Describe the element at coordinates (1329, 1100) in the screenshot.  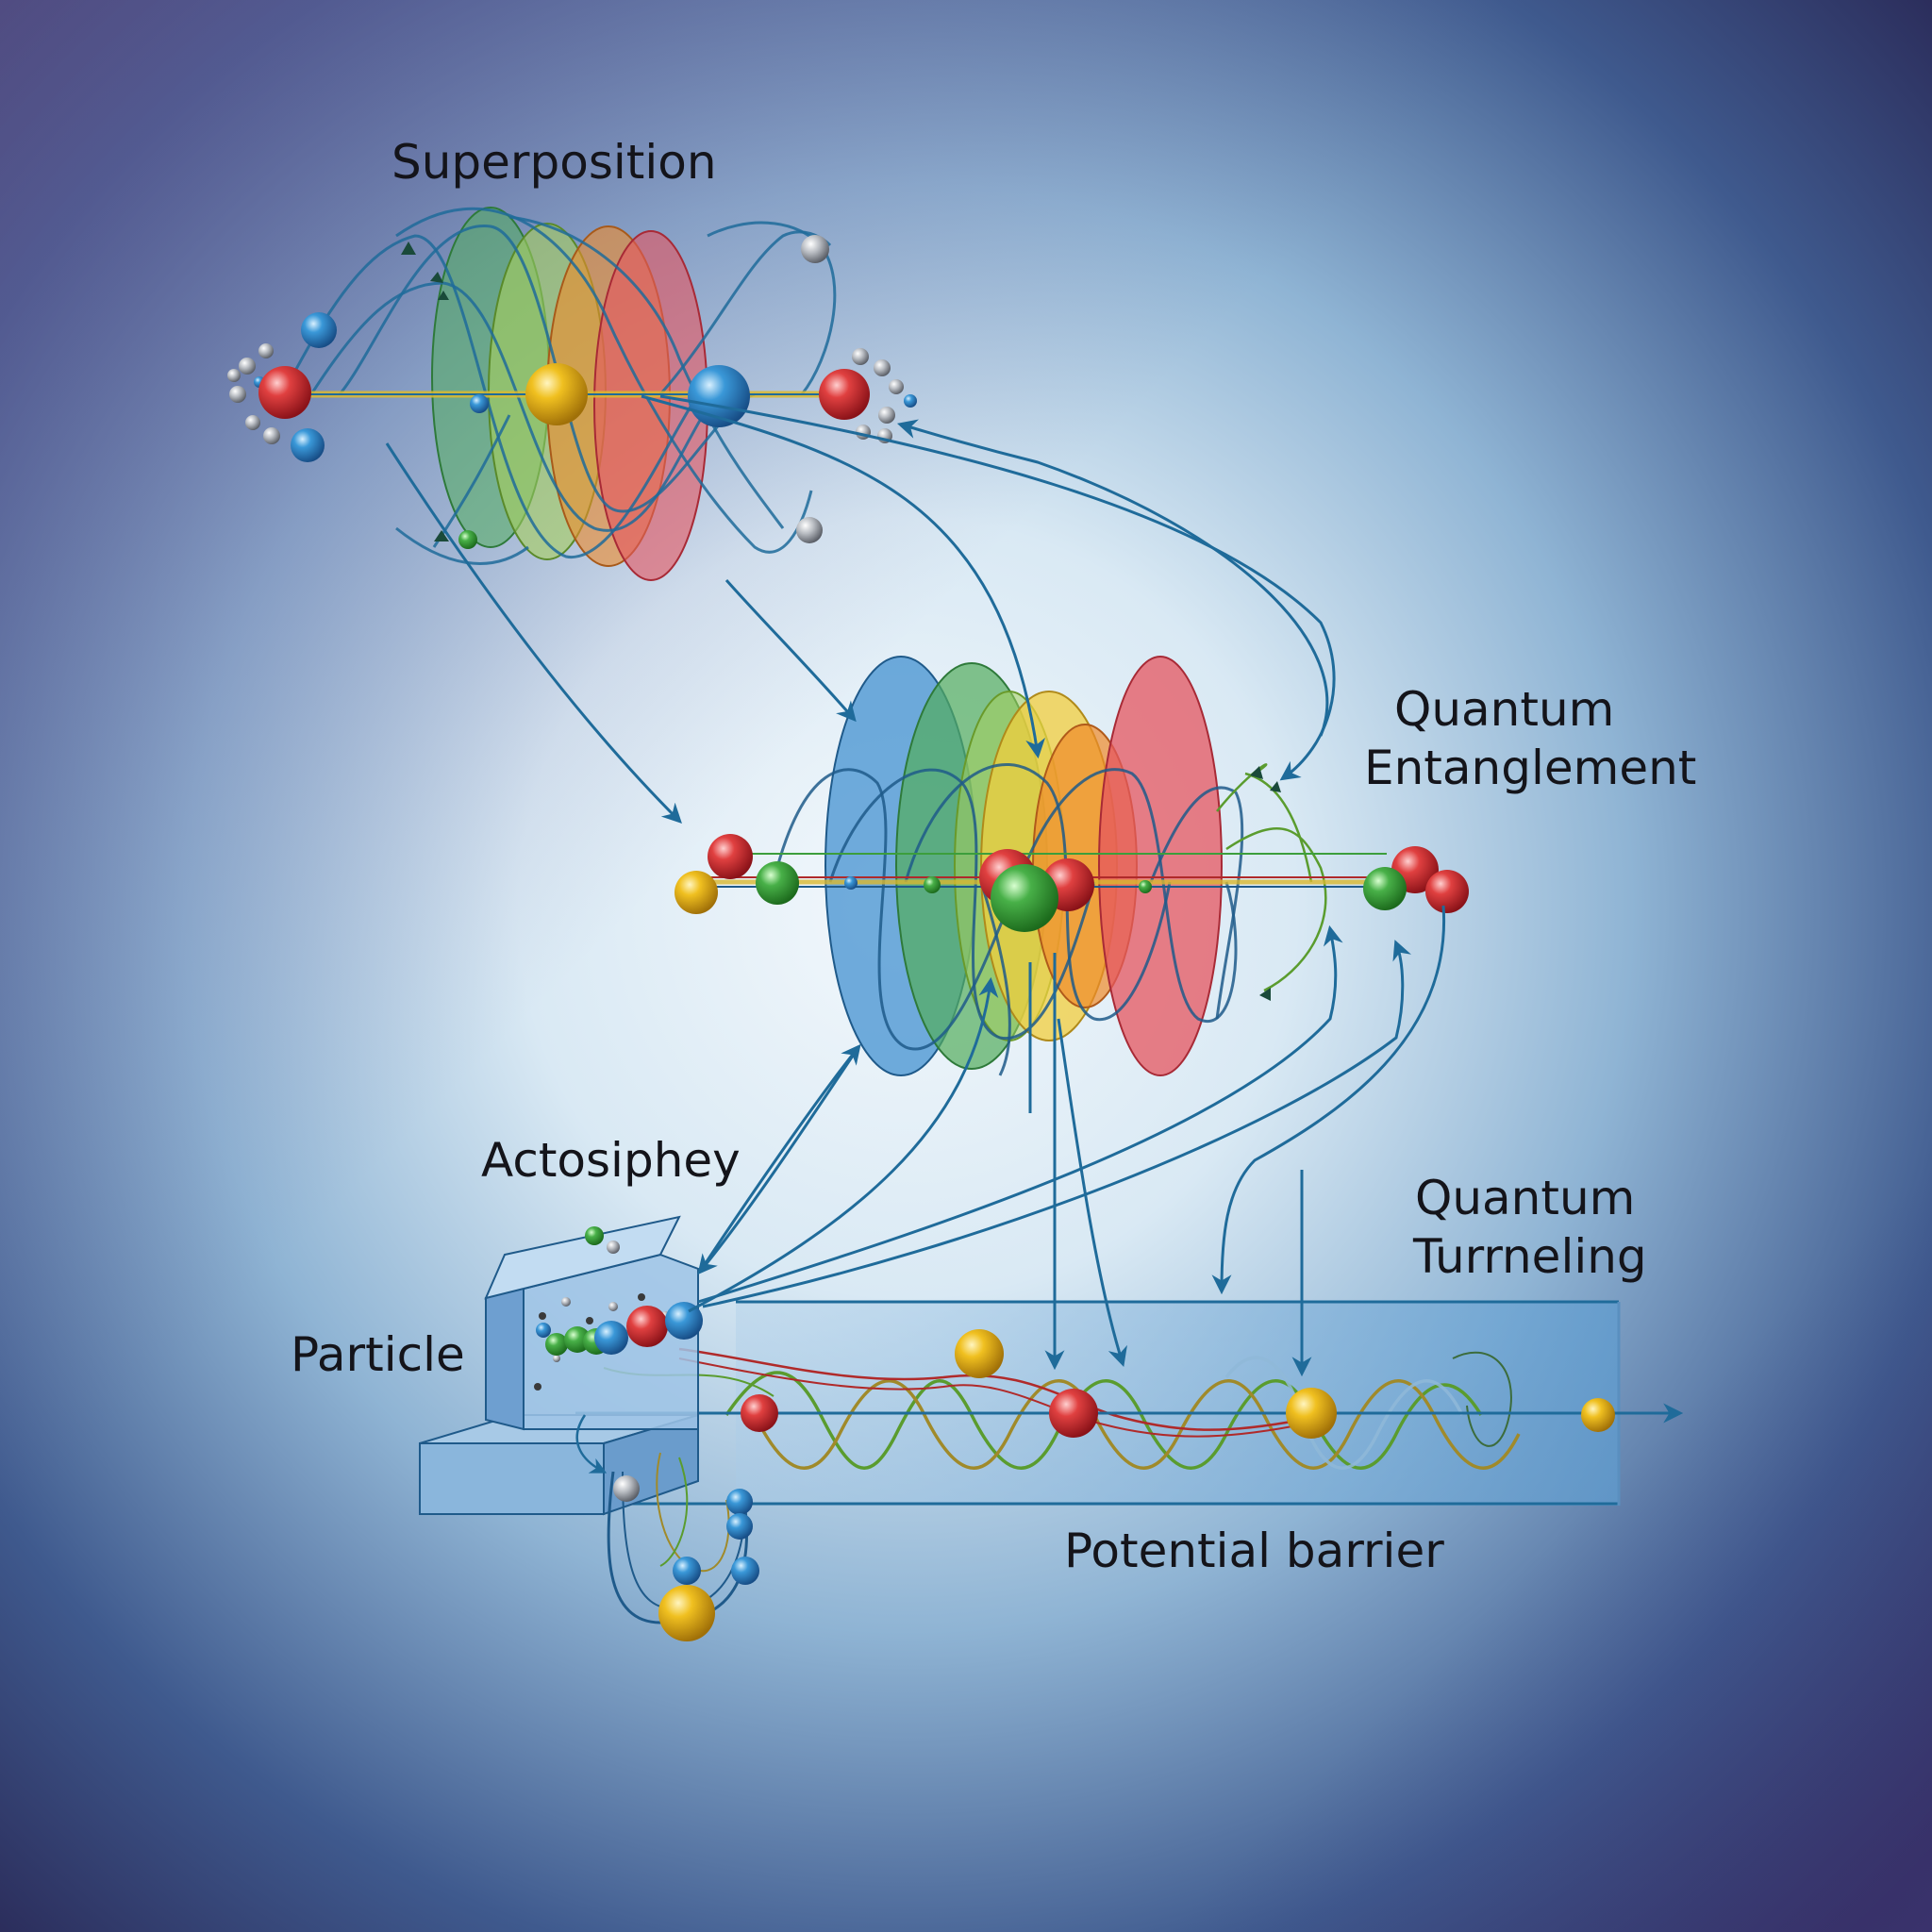
I see `arrow-entanglement-to-barrier` at that location.